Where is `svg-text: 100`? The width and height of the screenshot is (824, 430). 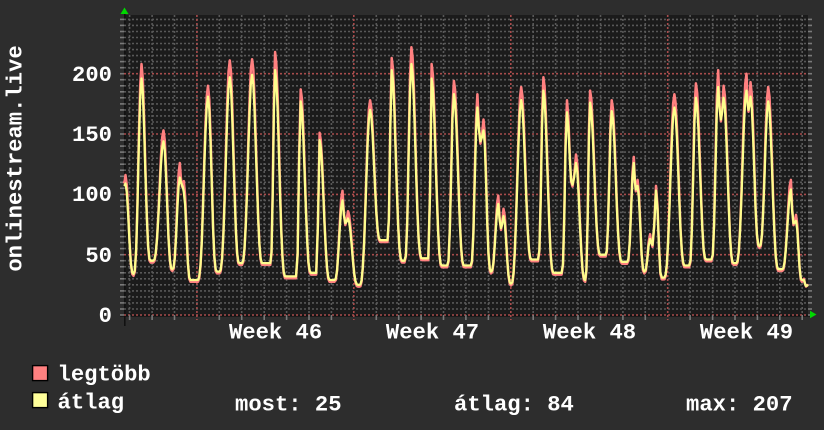 svg-text: 100 is located at coordinates (92, 195).